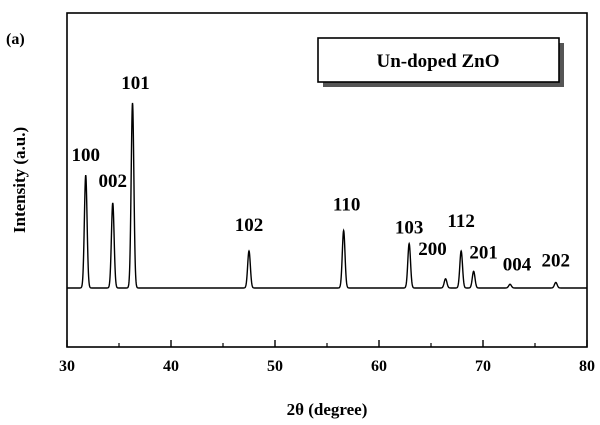 The height and width of the screenshot is (425, 600). I want to click on legend-box, so click(438, 60).